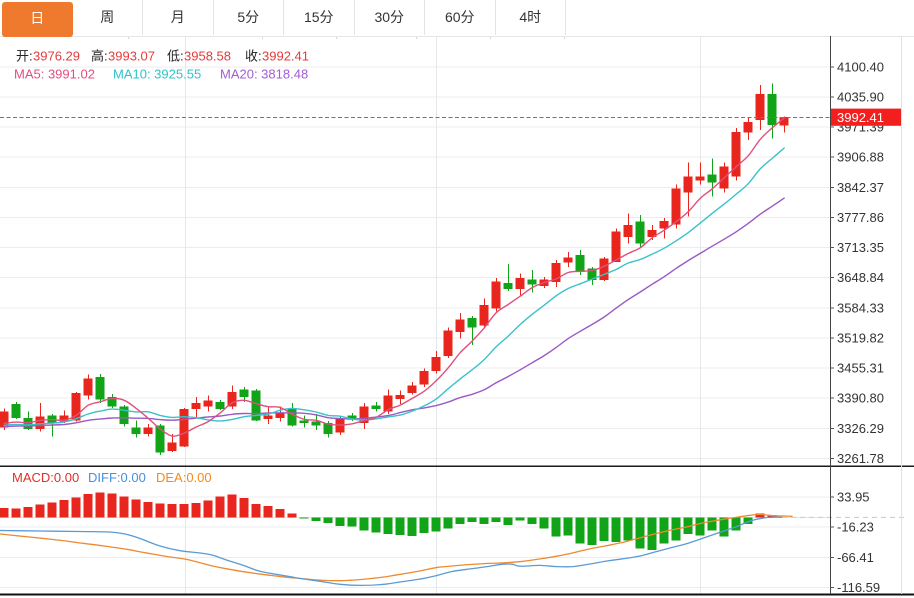 This screenshot has width=914, height=598. I want to click on svg-text: 3906.88, so click(860, 157).